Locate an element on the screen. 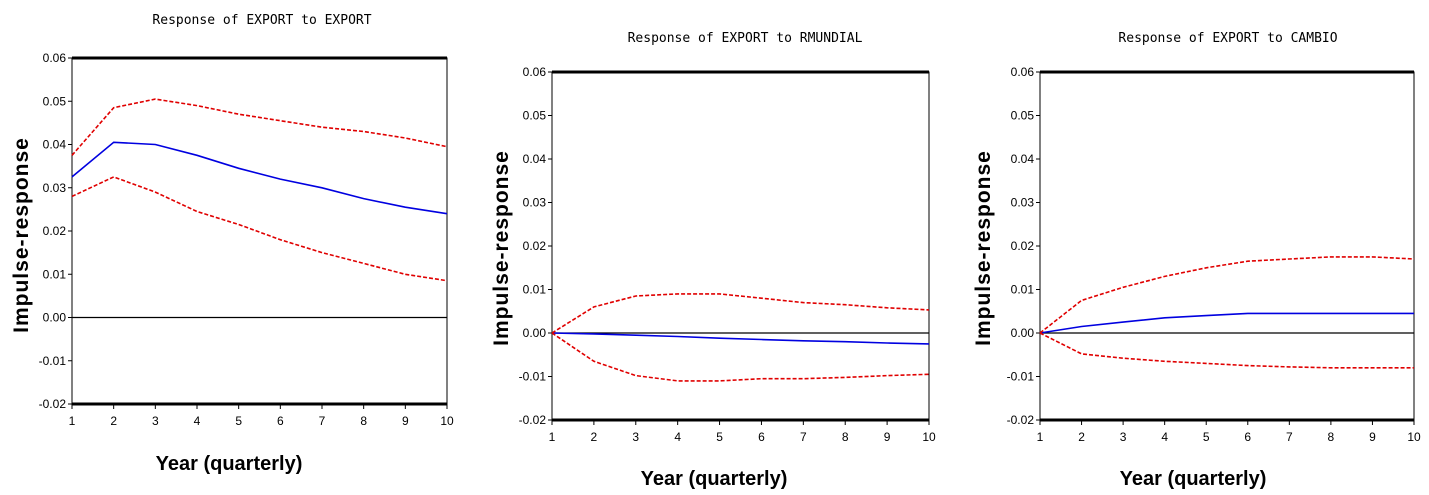  chart-title: Response of EXPORT to EXPORT is located at coordinates (261, 20).